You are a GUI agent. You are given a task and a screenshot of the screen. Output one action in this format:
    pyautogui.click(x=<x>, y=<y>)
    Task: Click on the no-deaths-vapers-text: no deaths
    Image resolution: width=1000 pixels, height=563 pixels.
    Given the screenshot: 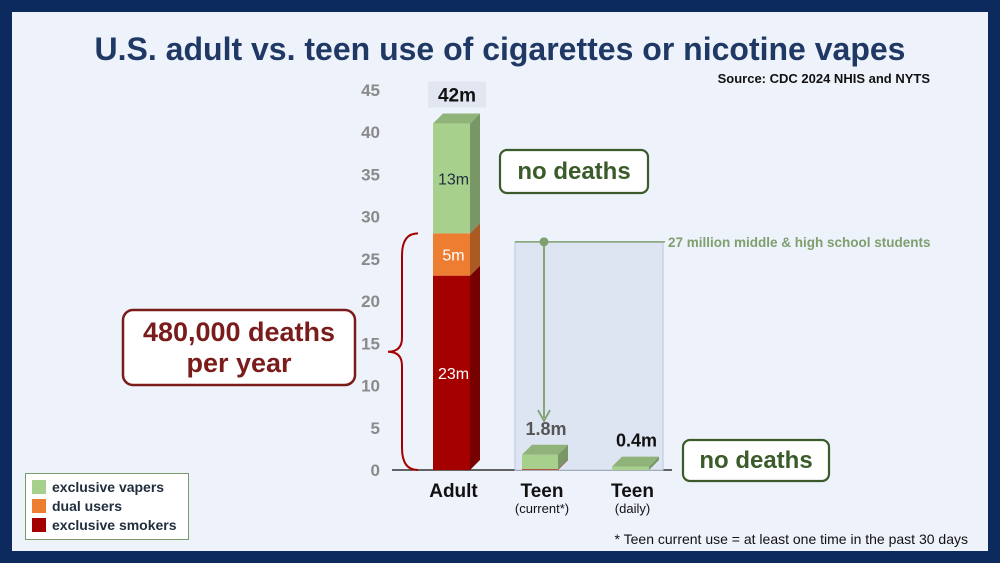 What is the action you would take?
    pyautogui.click(x=573, y=171)
    